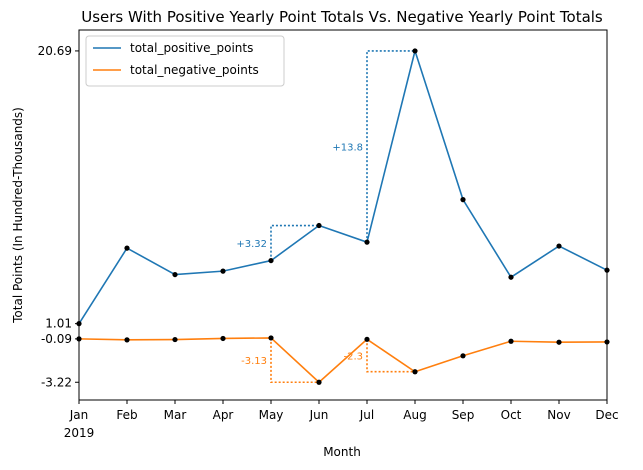  I want to click on y-axis-label: Total Points (In Hundred-Thousands), so click(18, 215).